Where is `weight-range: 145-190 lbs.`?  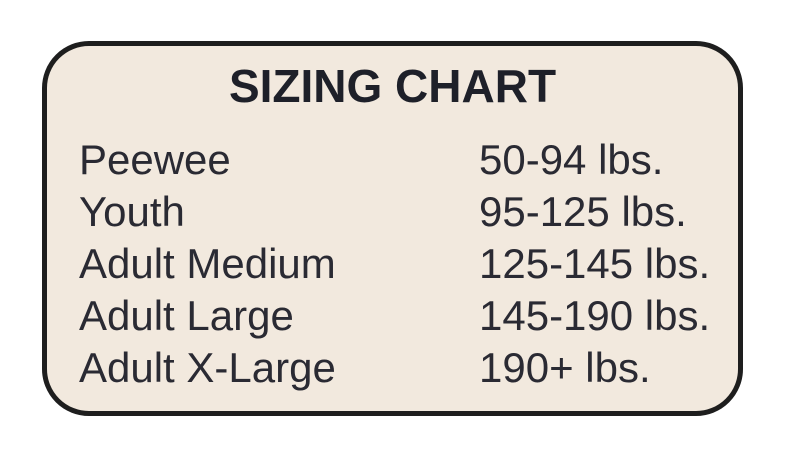
weight-range: 145-190 lbs. is located at coordinates (595, 315).